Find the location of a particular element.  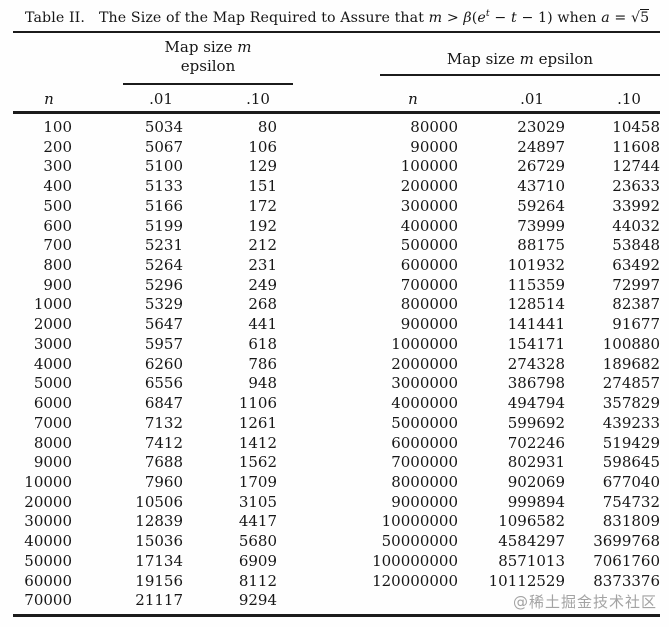

table-cell: 5231 is located at coordinates (163, 245).